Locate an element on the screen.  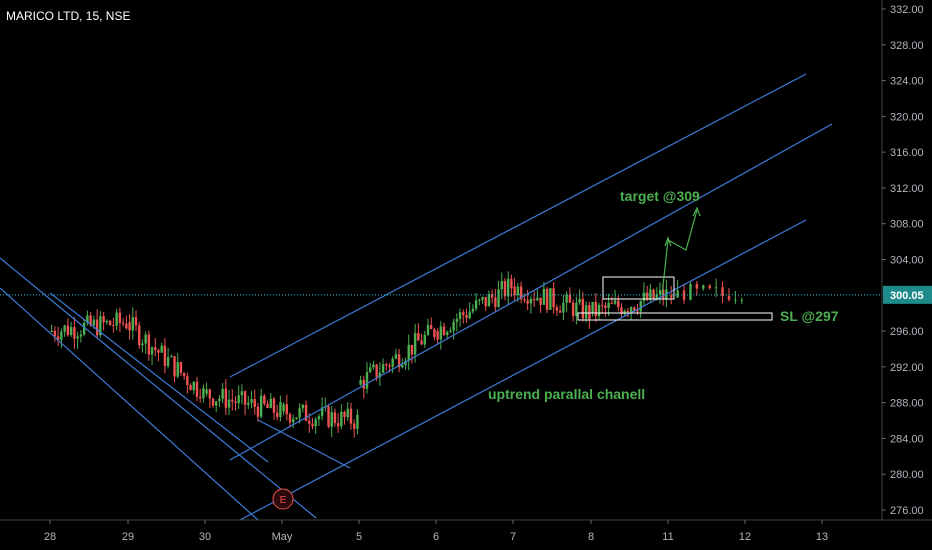
down-channel-tail-line is located at coordinates (304, 444).